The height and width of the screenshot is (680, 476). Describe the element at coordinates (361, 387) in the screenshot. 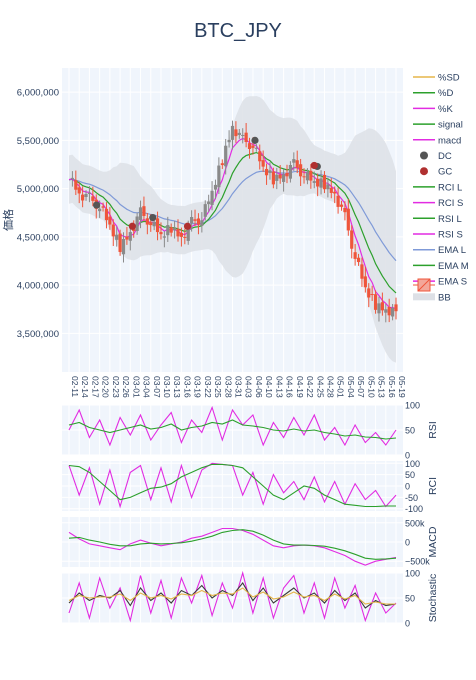

I see `x-tick-label: 05-07` at that location.